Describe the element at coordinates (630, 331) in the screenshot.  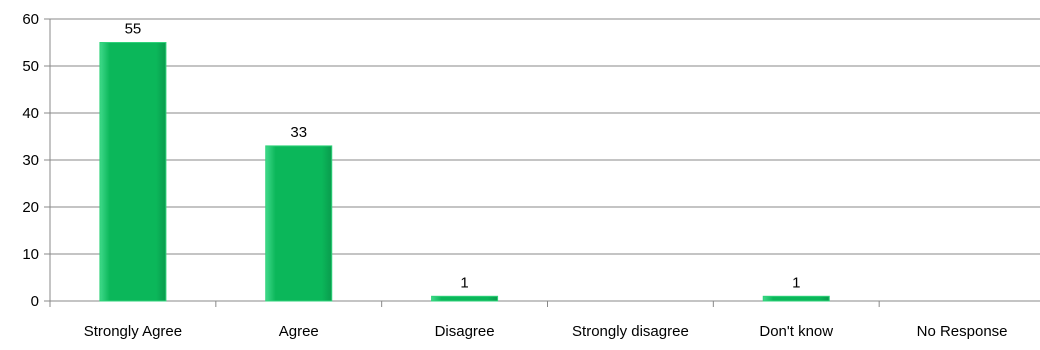
I see `x-tick-label: Strongly disagree` at that location.